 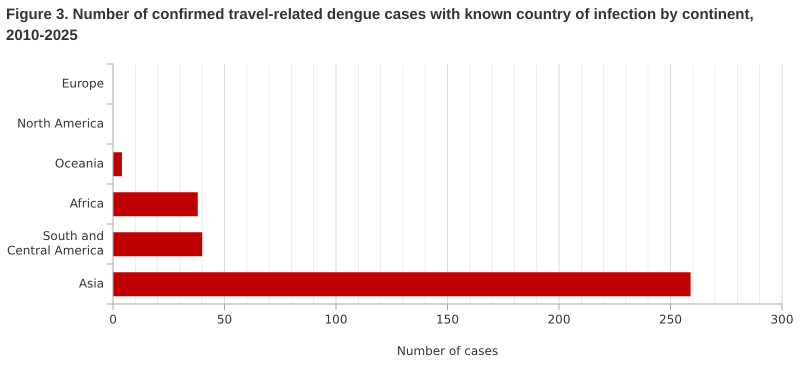 I want to click on chart-title: Figure 3. Number of confirmed travel-related dengue cases with known country of infection by continent, 2010-2025, so click(x=380, y=25).